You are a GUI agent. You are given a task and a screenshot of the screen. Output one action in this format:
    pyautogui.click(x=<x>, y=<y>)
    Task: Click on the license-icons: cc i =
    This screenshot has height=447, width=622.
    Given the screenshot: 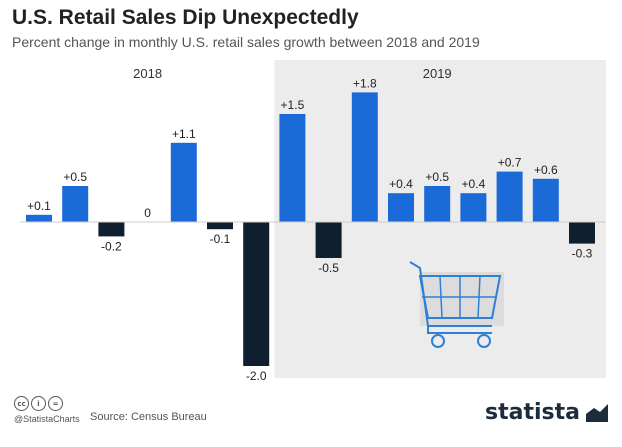 What is the action you would take?
    pyautogui.click(x=38, y=403)
    